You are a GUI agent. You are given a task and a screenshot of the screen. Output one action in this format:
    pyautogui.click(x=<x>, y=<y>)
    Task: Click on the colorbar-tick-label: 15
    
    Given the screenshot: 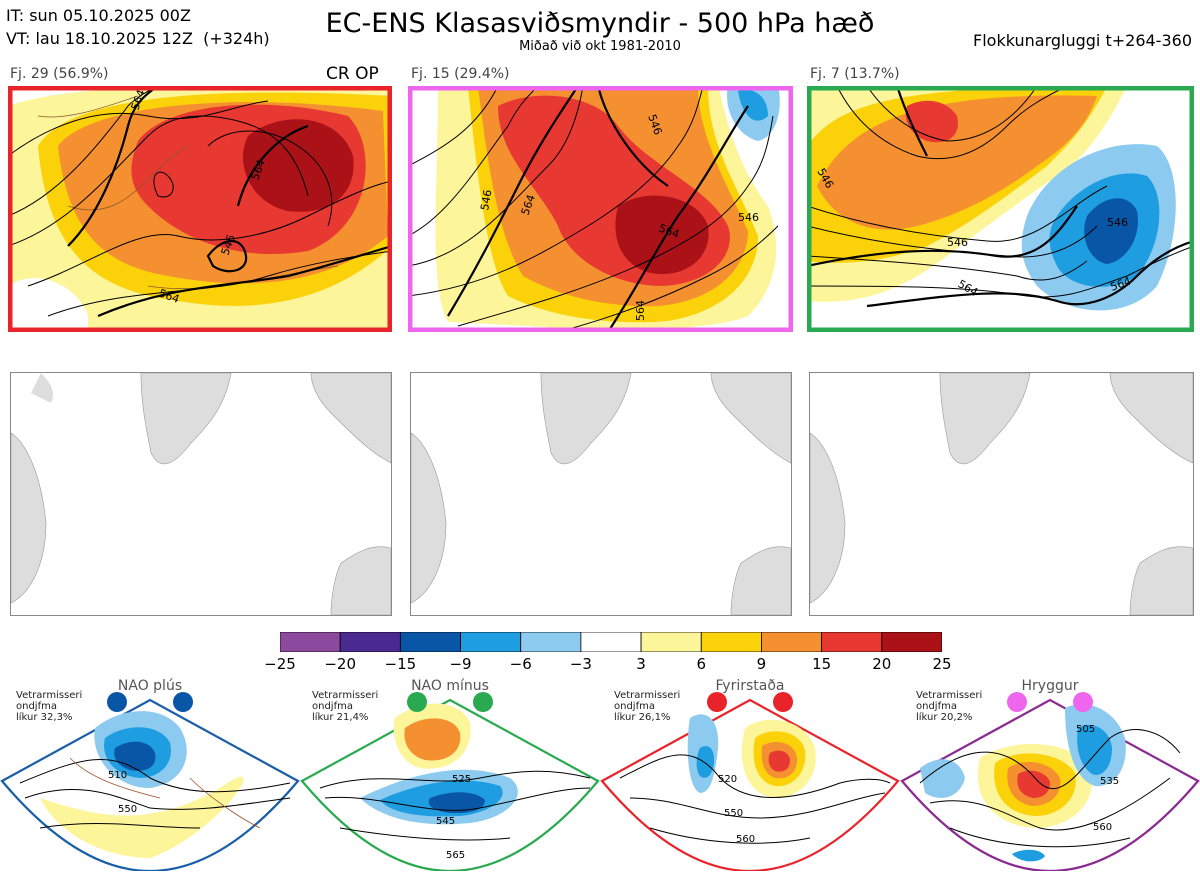 What is the action you would take?
    pyautogui.click(x=822, y=664)
    